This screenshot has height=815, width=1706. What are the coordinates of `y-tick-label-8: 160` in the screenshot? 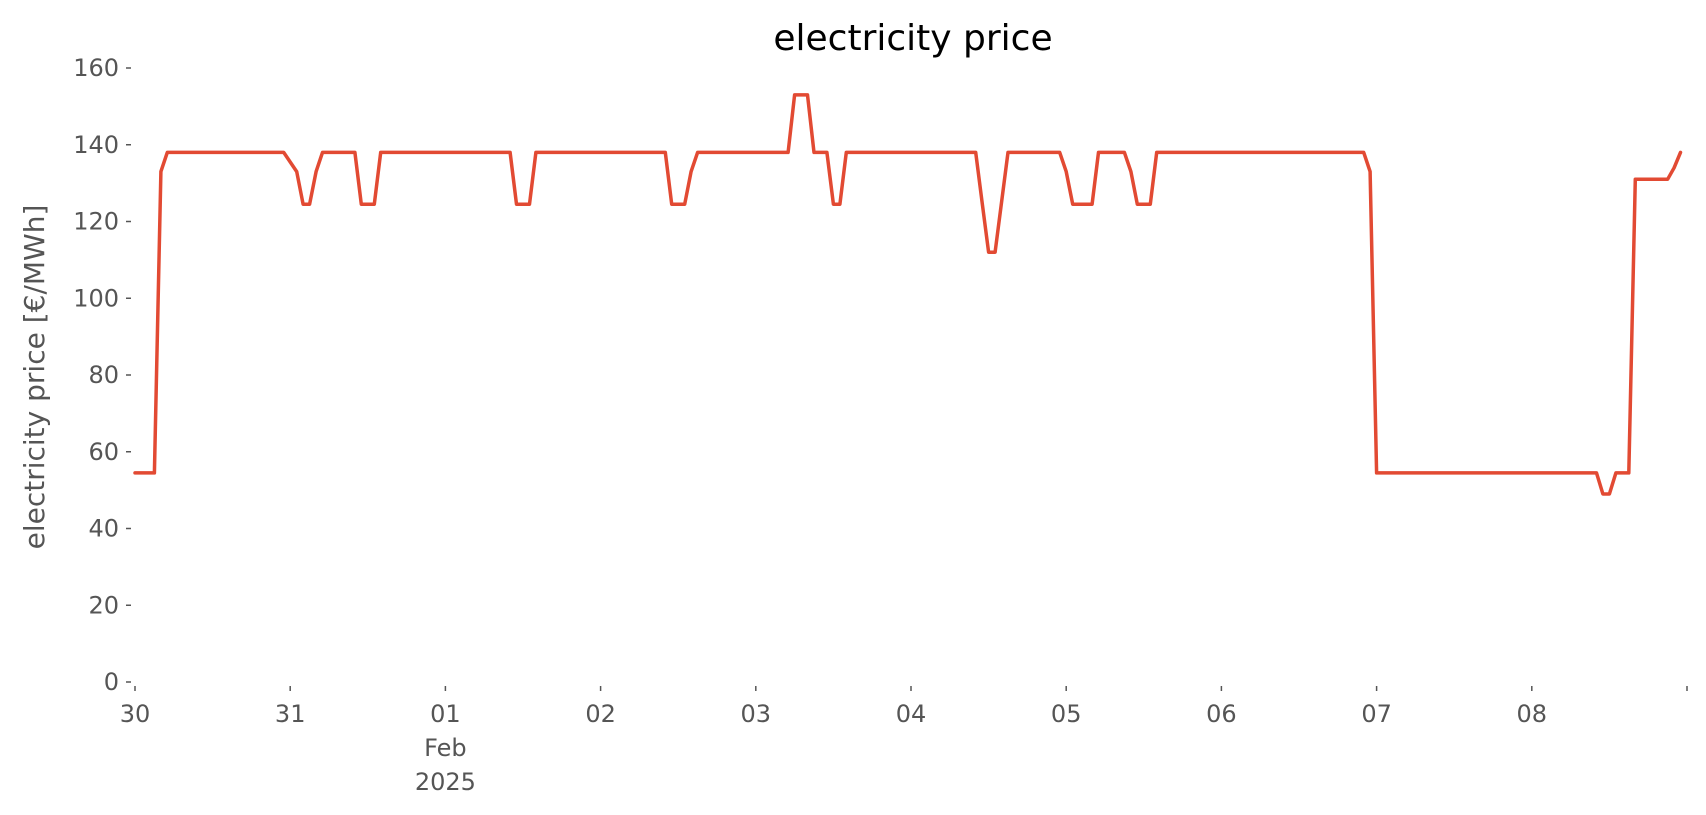 It's located at (96, 68).